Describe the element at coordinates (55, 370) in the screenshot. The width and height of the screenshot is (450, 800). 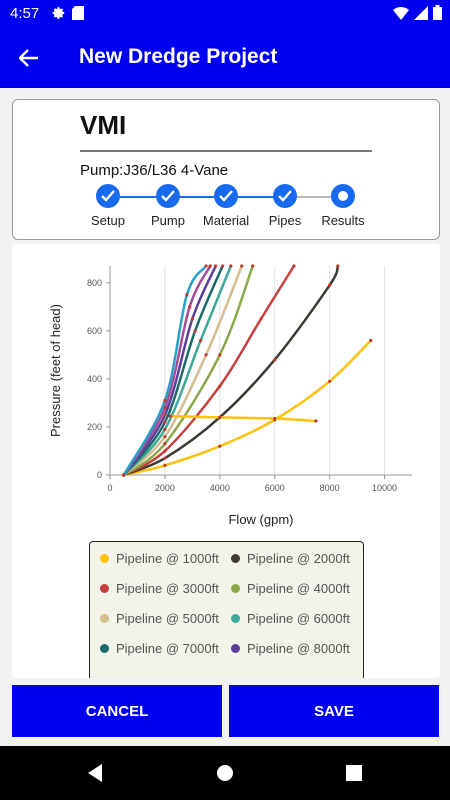
I see `y-axis-label: Pressure (feet of head)` at that location.